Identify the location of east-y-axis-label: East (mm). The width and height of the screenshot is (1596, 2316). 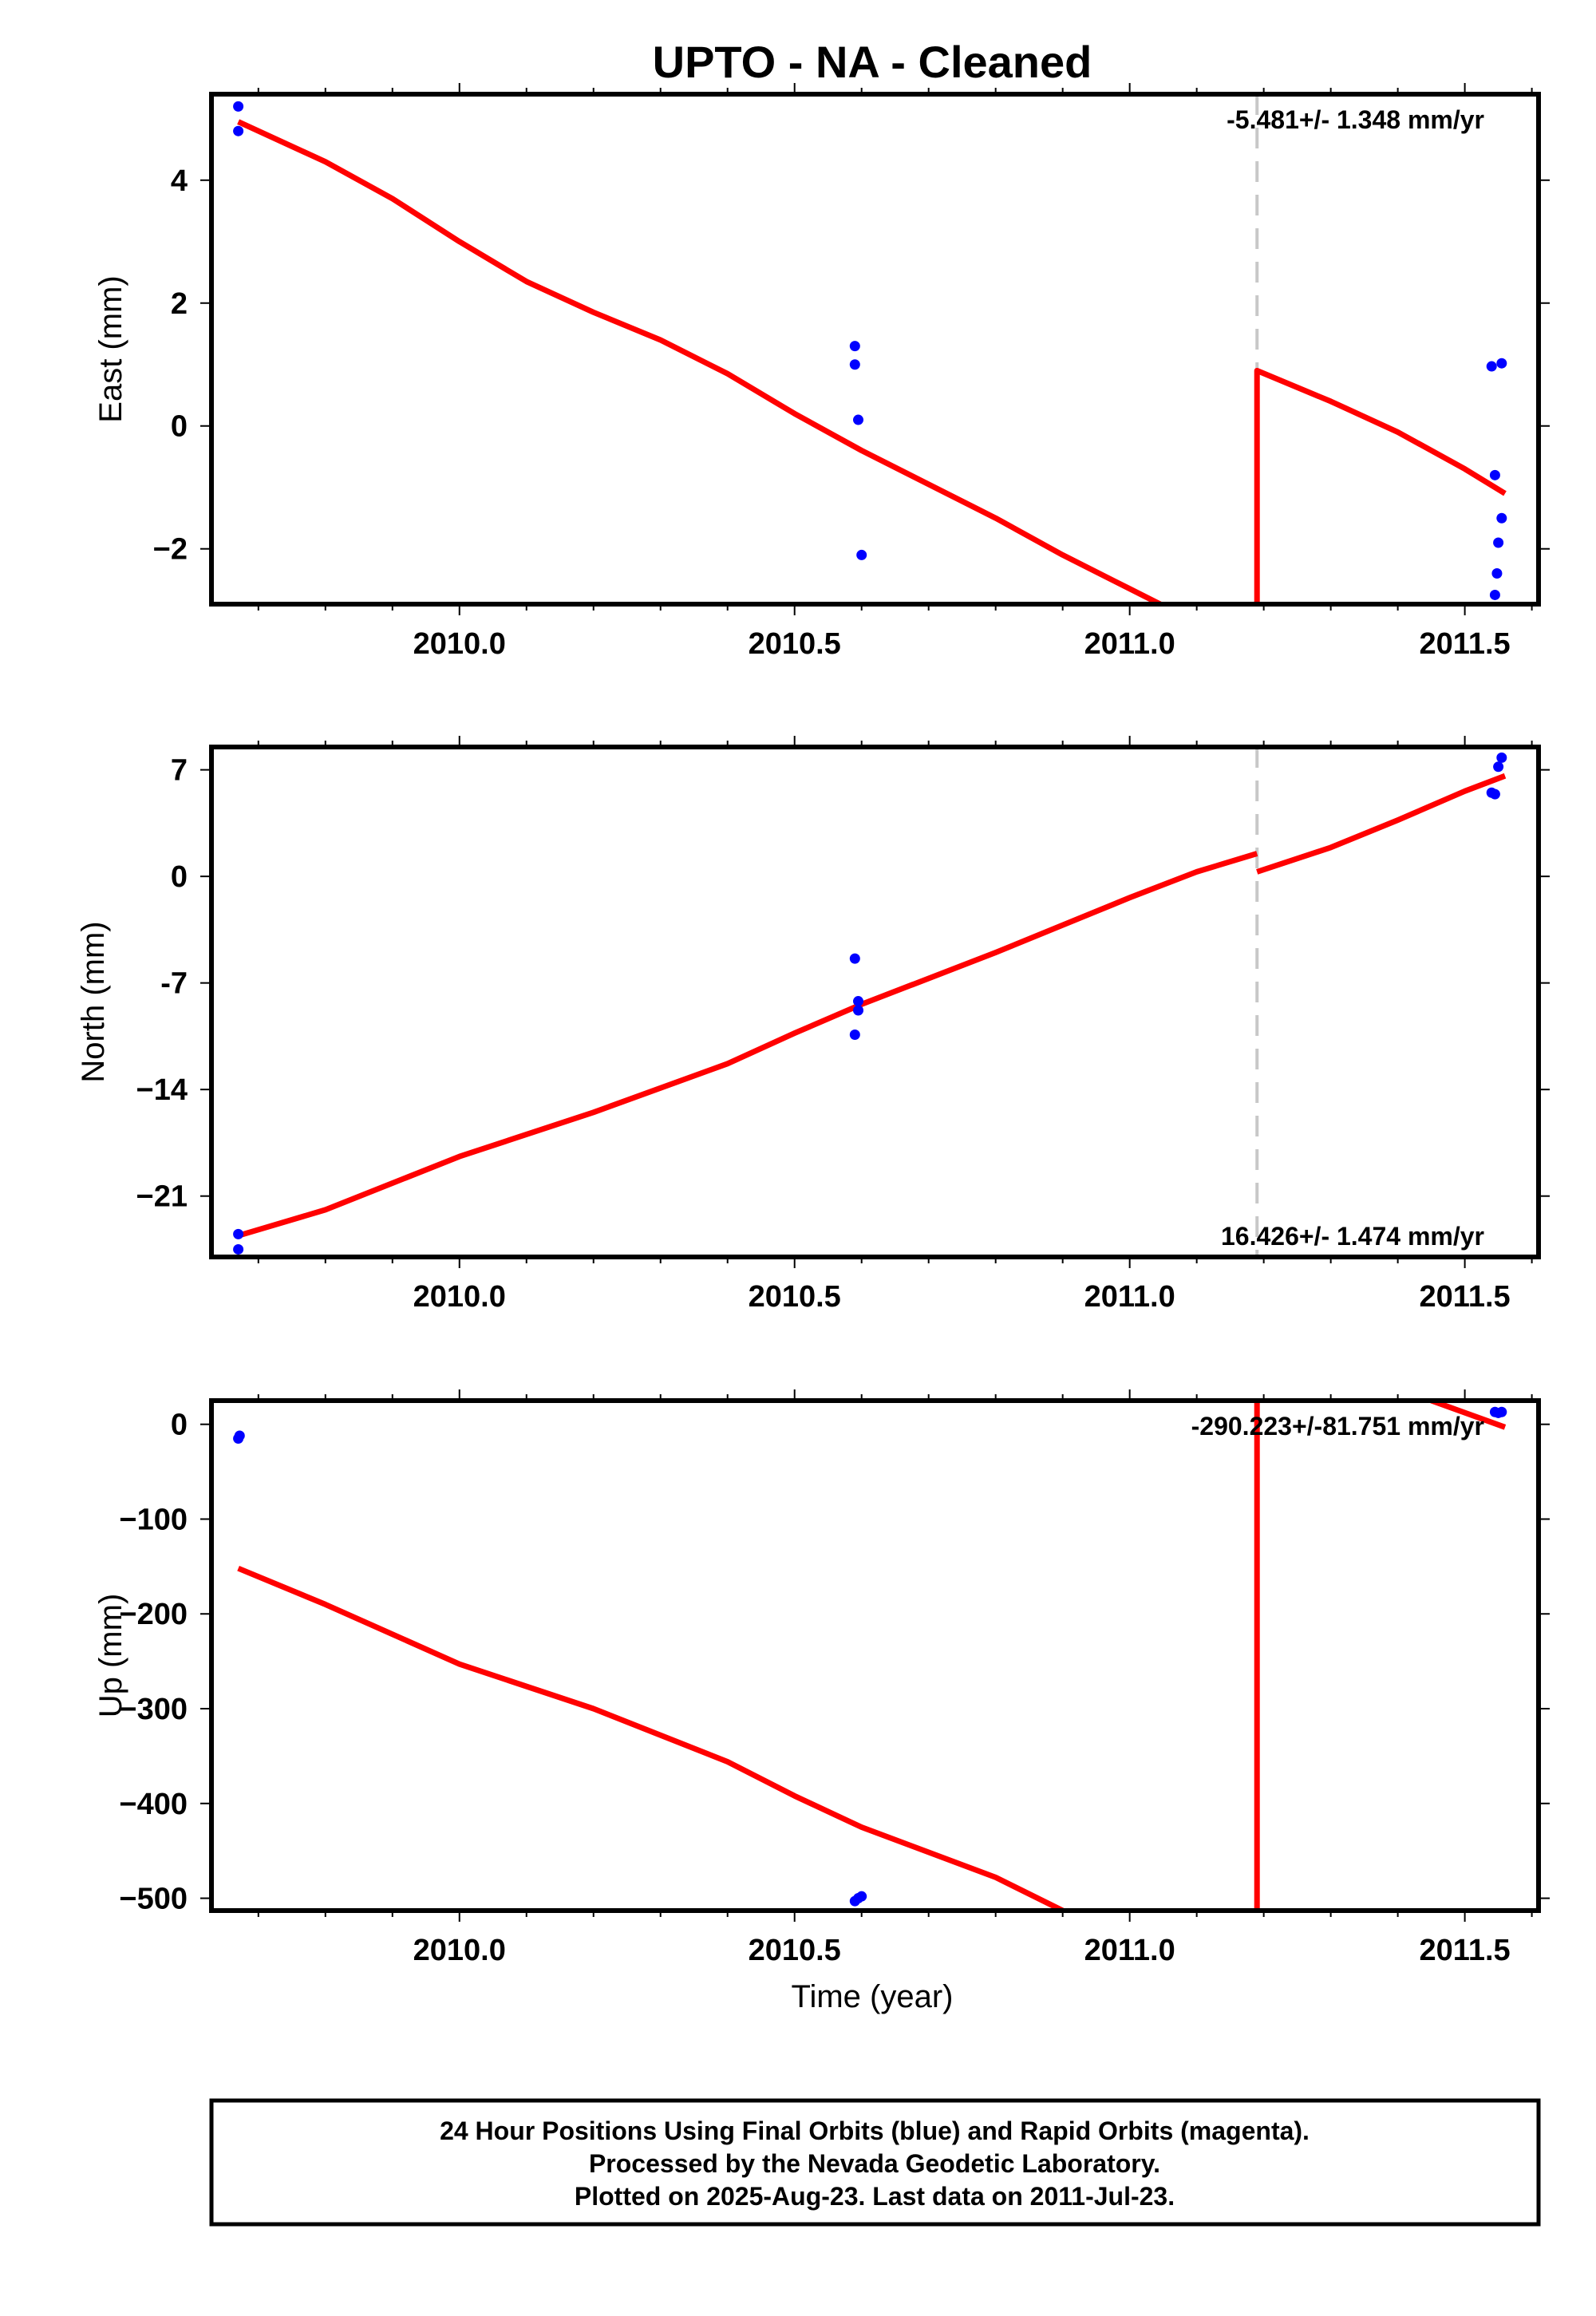
(110, 348).